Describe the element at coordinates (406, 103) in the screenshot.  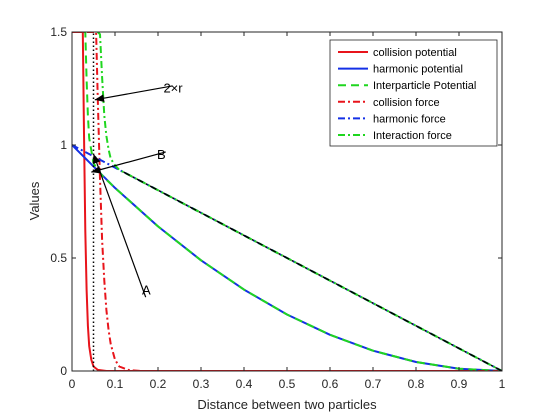
I see `legend-label-collision-force: collision force` at that location.